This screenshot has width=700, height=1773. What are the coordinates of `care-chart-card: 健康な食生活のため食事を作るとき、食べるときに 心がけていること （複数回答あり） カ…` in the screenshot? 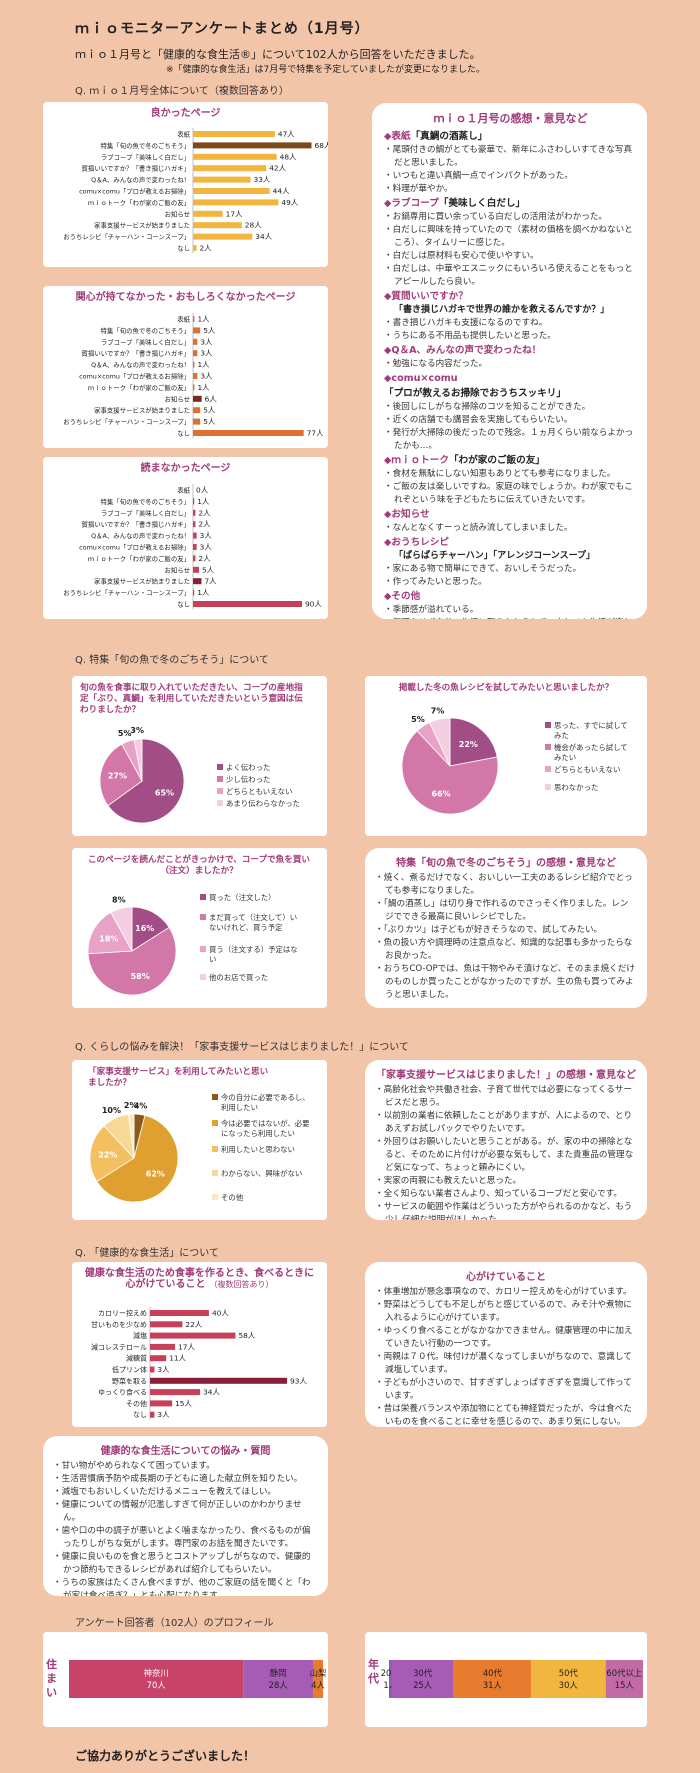 It's located at (199, 1344).